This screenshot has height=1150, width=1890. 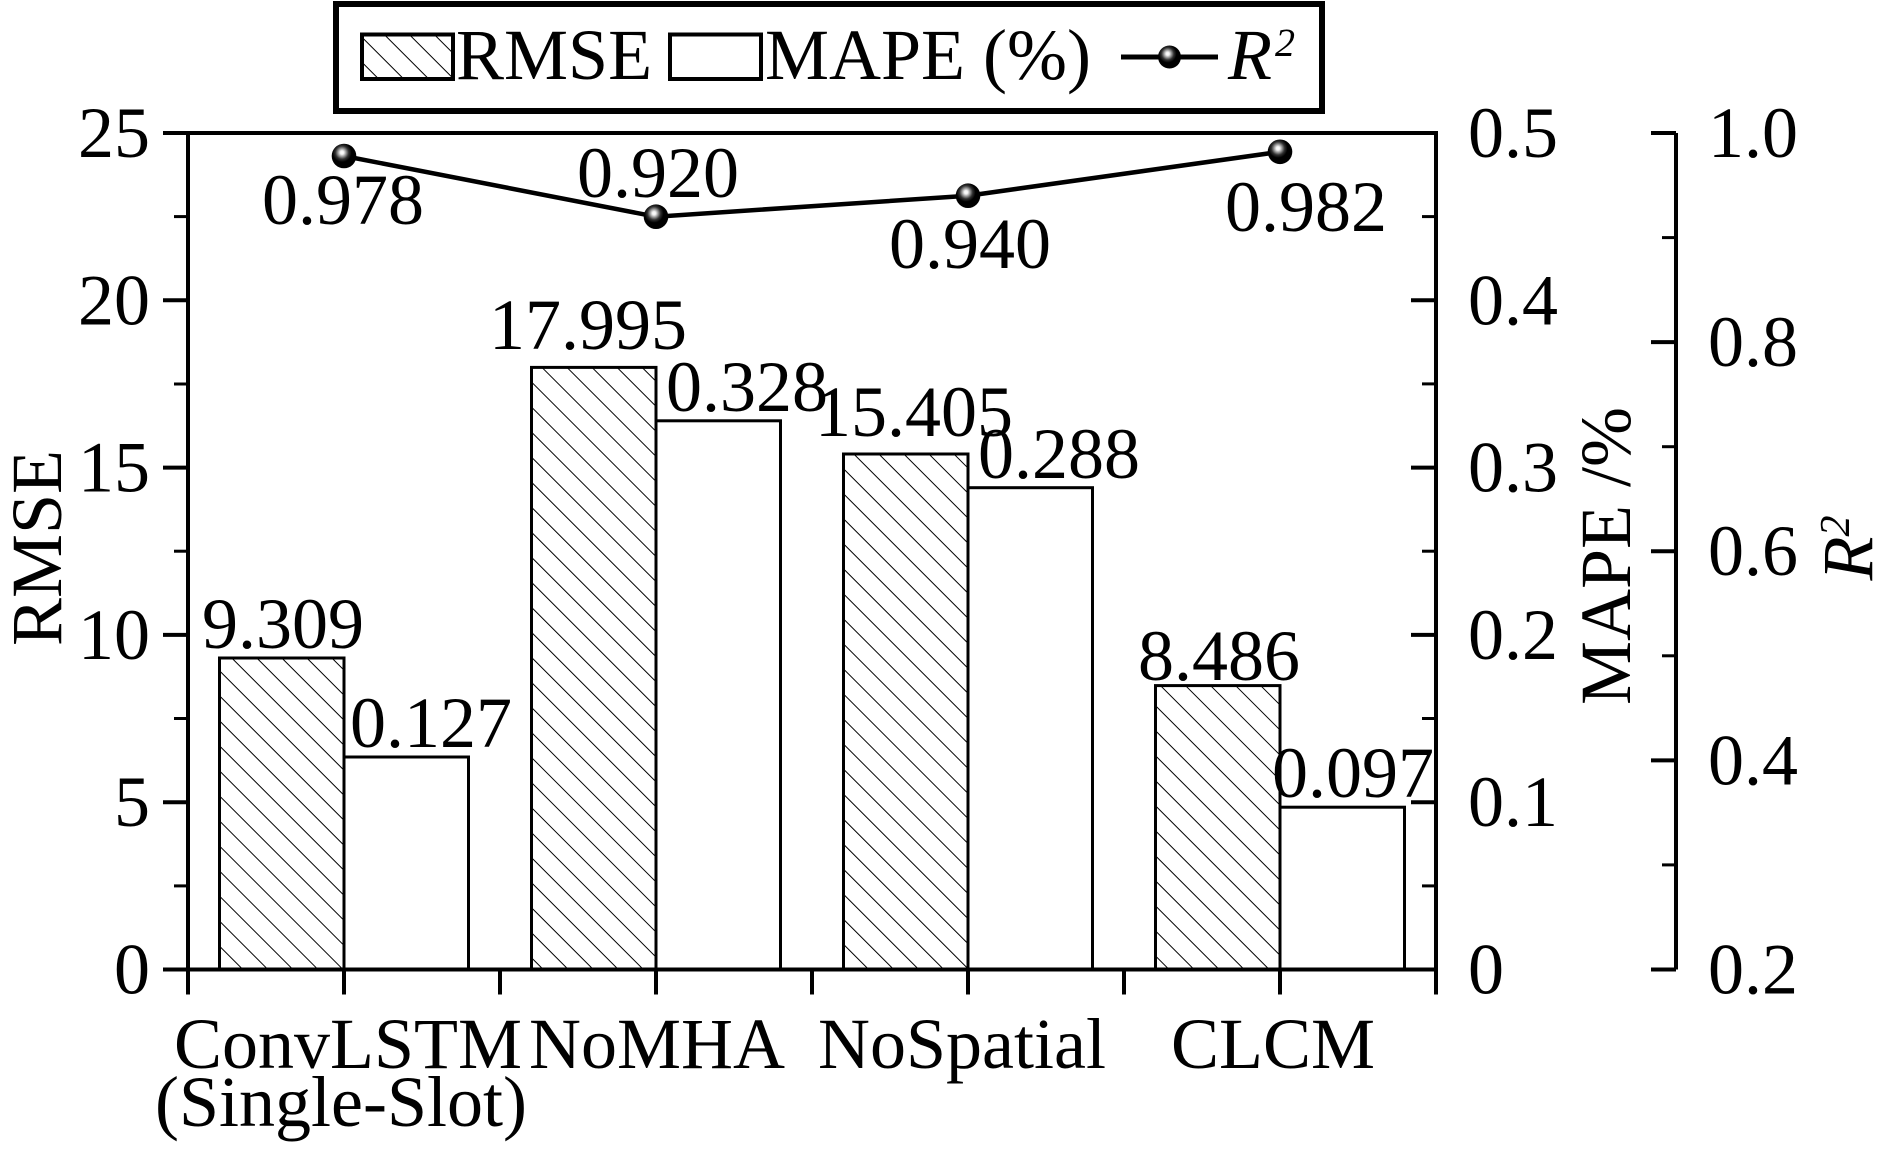 What do you see at coordinates (1219, 656) in the screenshot?
I see `svg-text: 8.486` at bounding box center [1219, 656].